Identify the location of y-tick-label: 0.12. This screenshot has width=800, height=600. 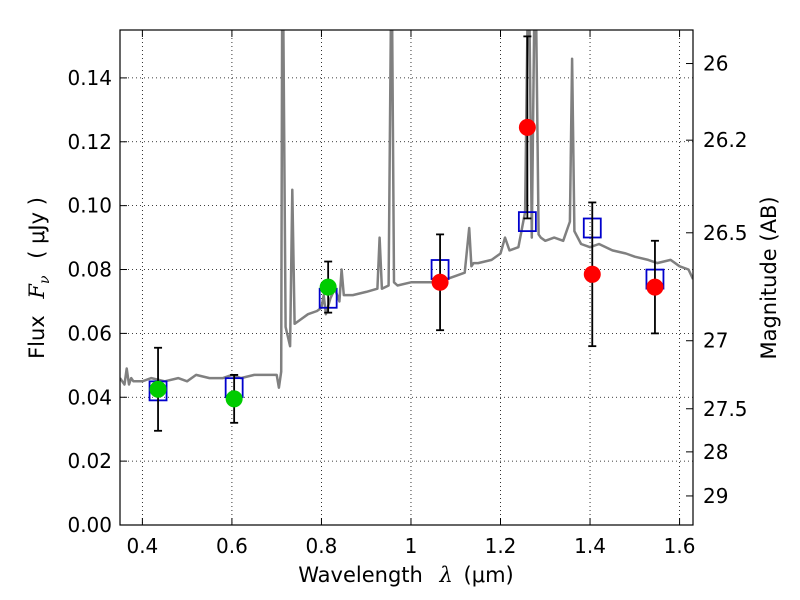
(89, 142).